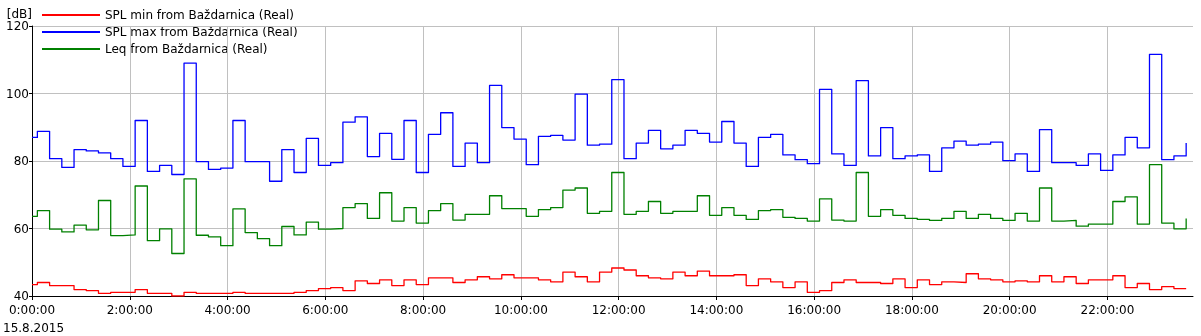 The width and height of the screenshot is (1201, 336). I want to click on x-tick-label: 0:00:00, so click(32, 310).